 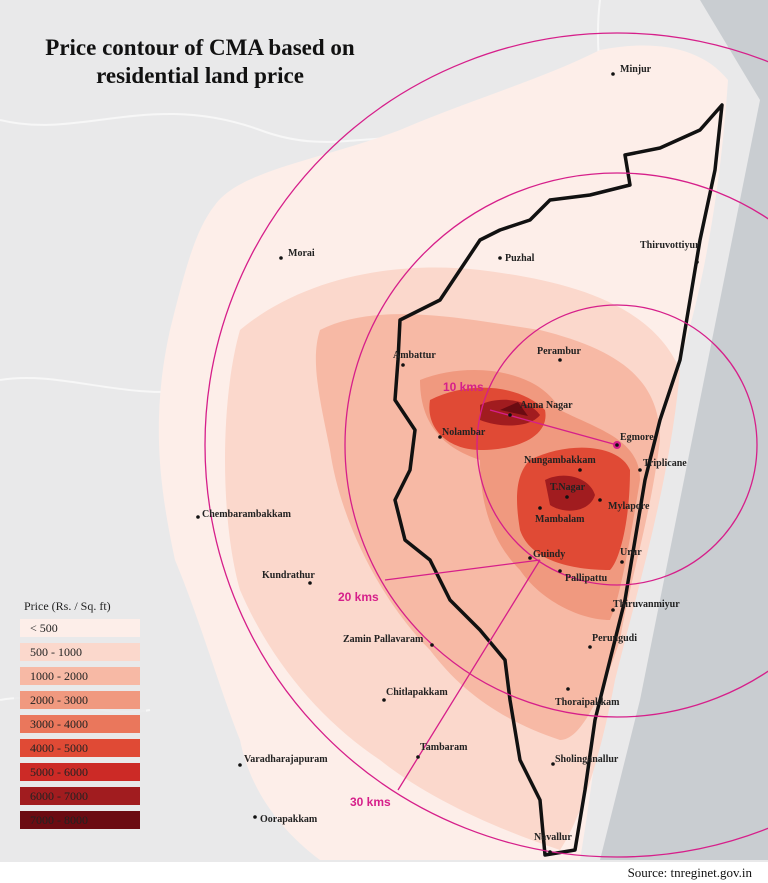 I want to click on legend-label: 500 - 1000, so click(x=56, y=652).